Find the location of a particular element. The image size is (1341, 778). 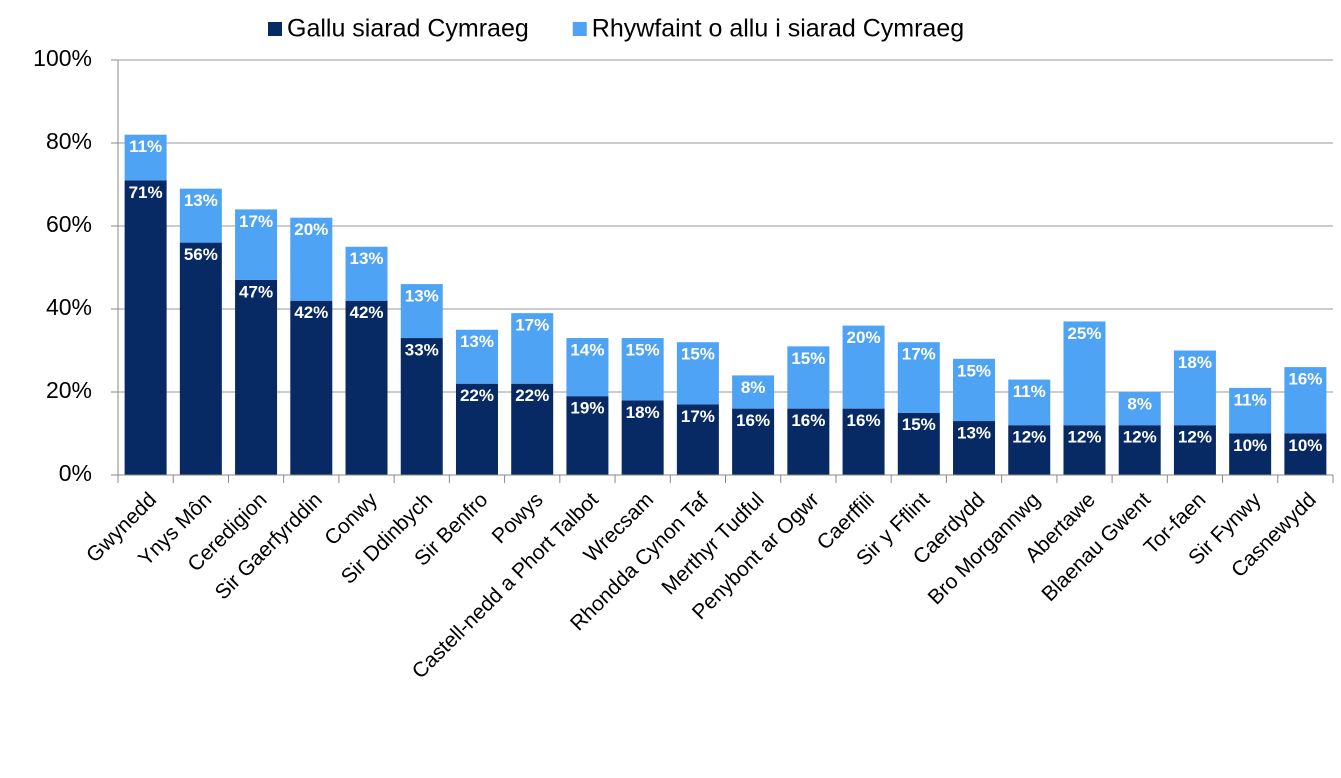

y-tick-label: 40% is located at coordinates (69, 307).